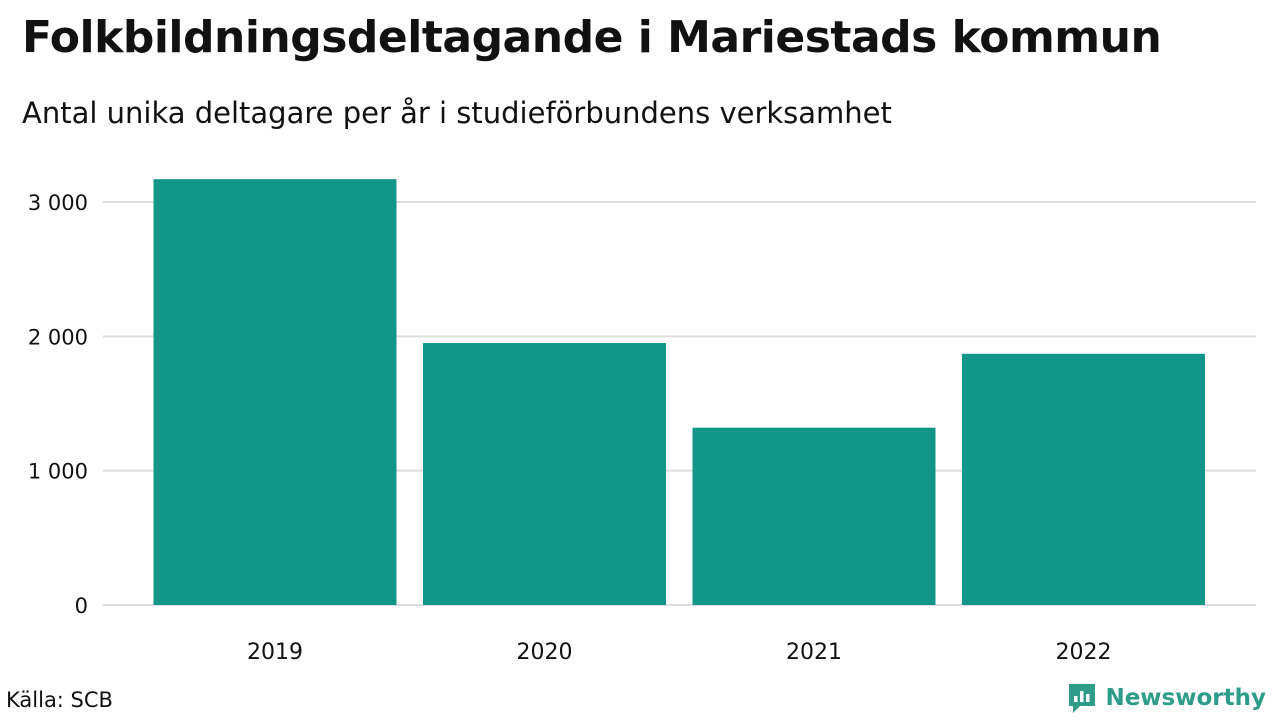 This screenshot has width=1280, height=720. Describe the element at coordinates (58, 472) in the screenshot. I see `y-tick-label: 1 000` at that location.